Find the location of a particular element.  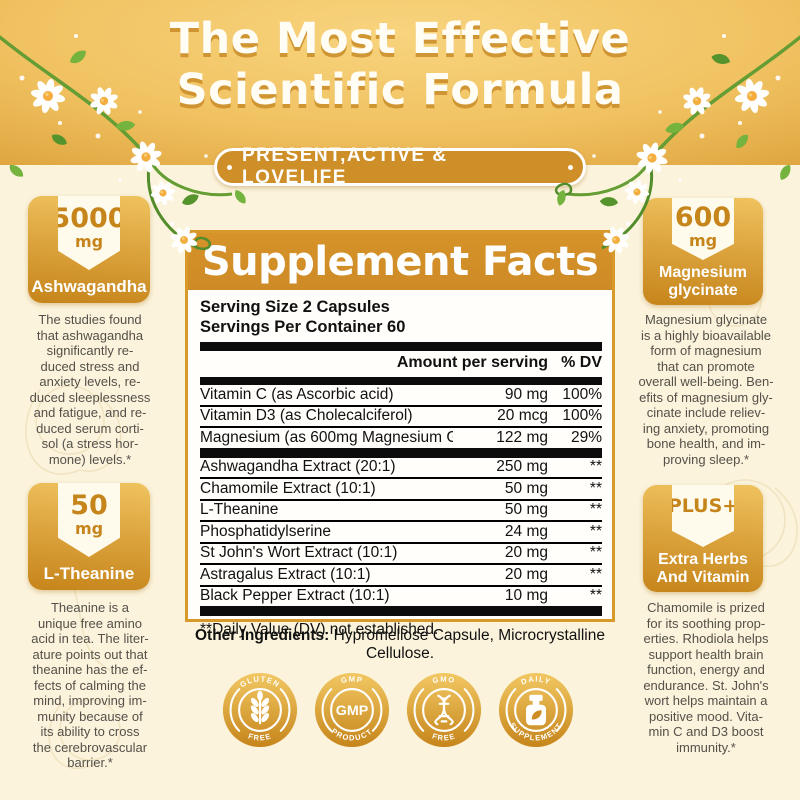

seal-top-text: GMP is located at coordinates (351, 679).